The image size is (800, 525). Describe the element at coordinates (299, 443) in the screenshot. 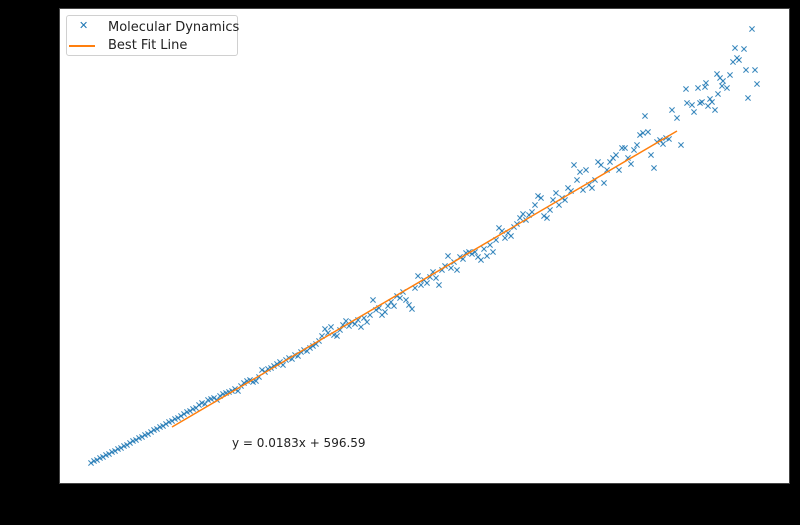

I see `fit-equation-annotation: y = 0.0183x + 596.59` at that location.